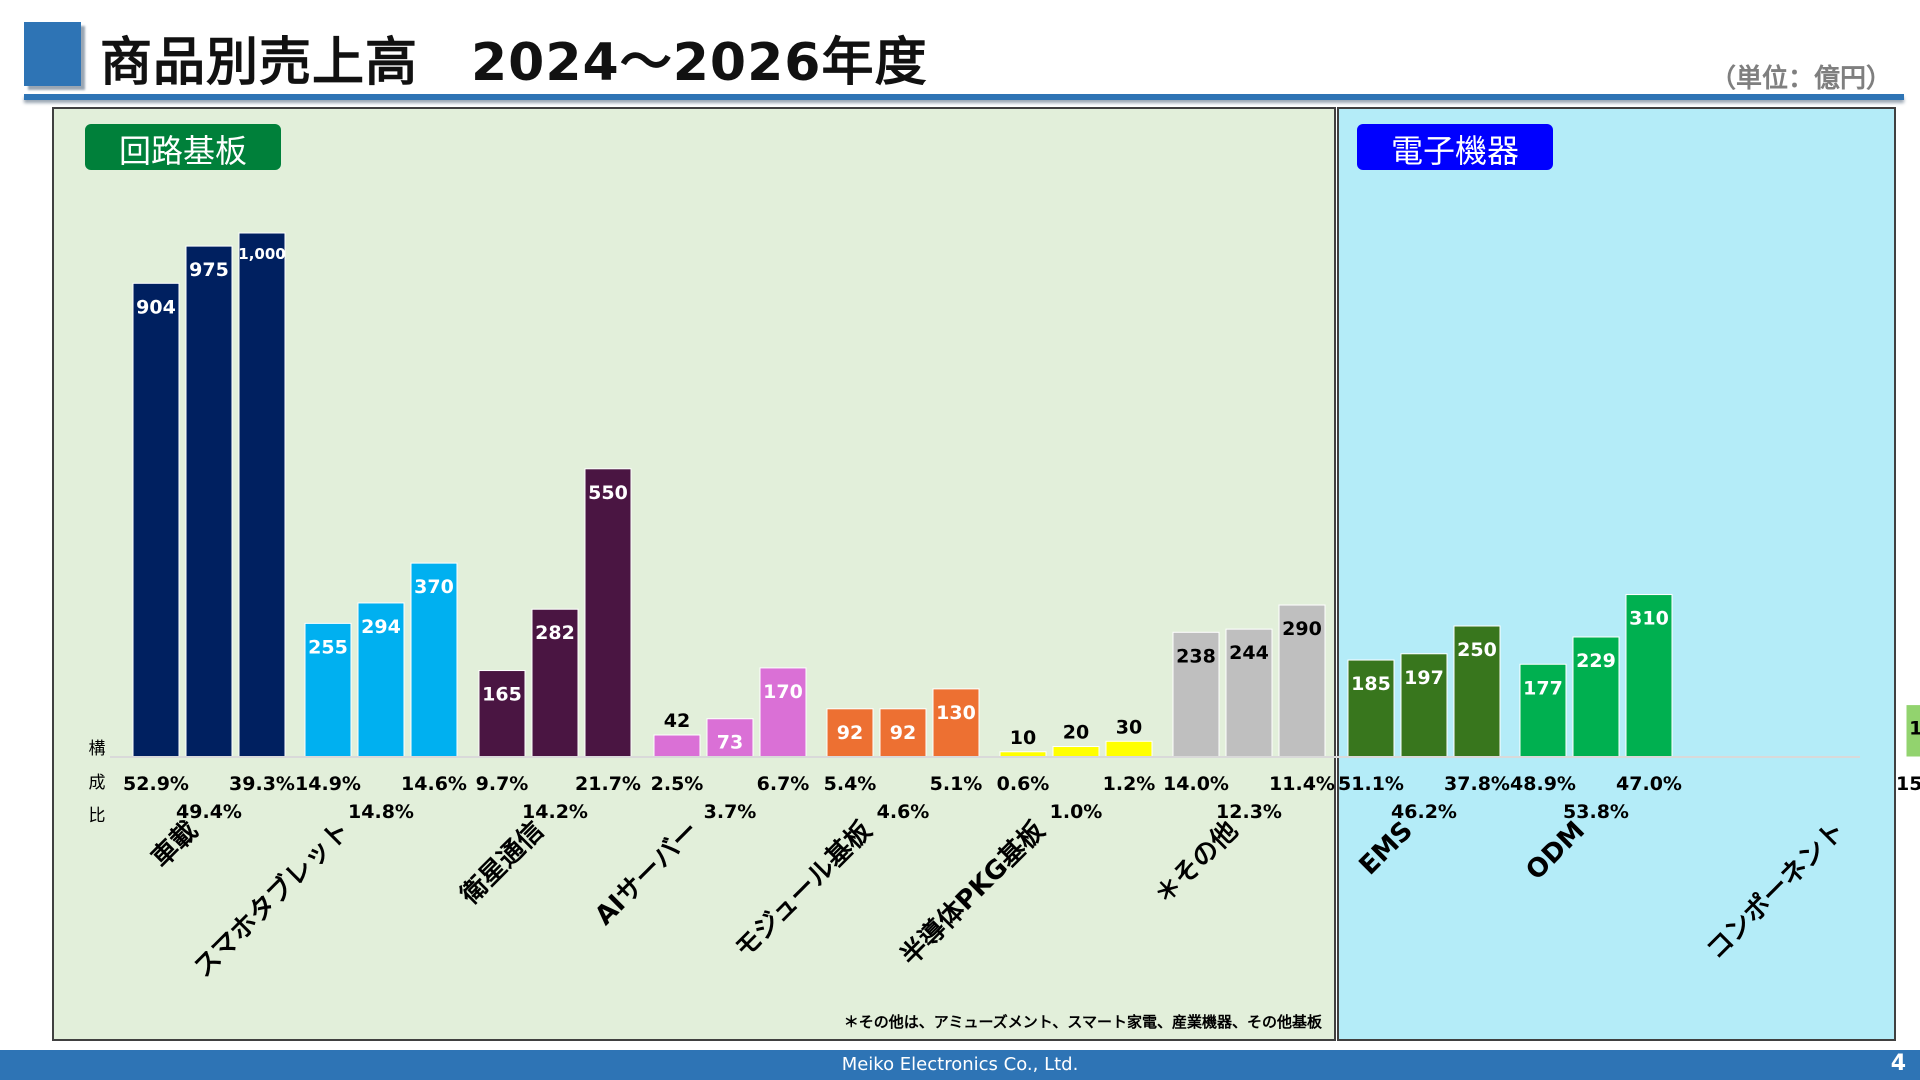 Image resolution: width=1920 pixels, height=1080 pixels. I want to click on ratio-label: 3.7%, so click(730, 812).